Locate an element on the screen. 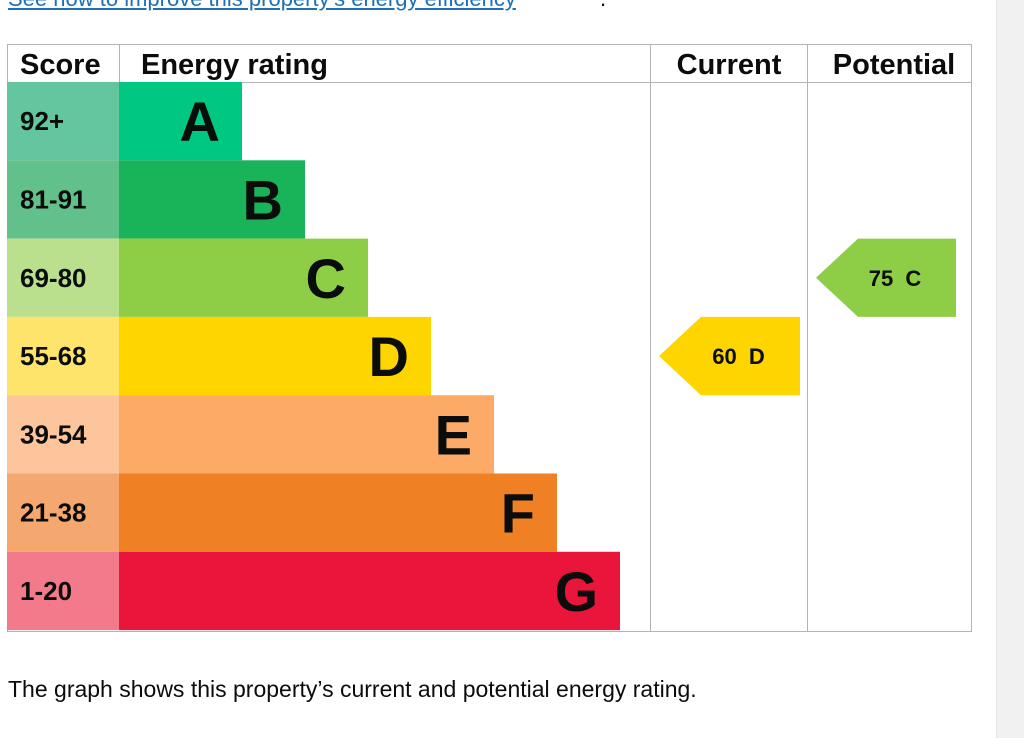  band-letter-g: G is located at coordinates (576, 591).